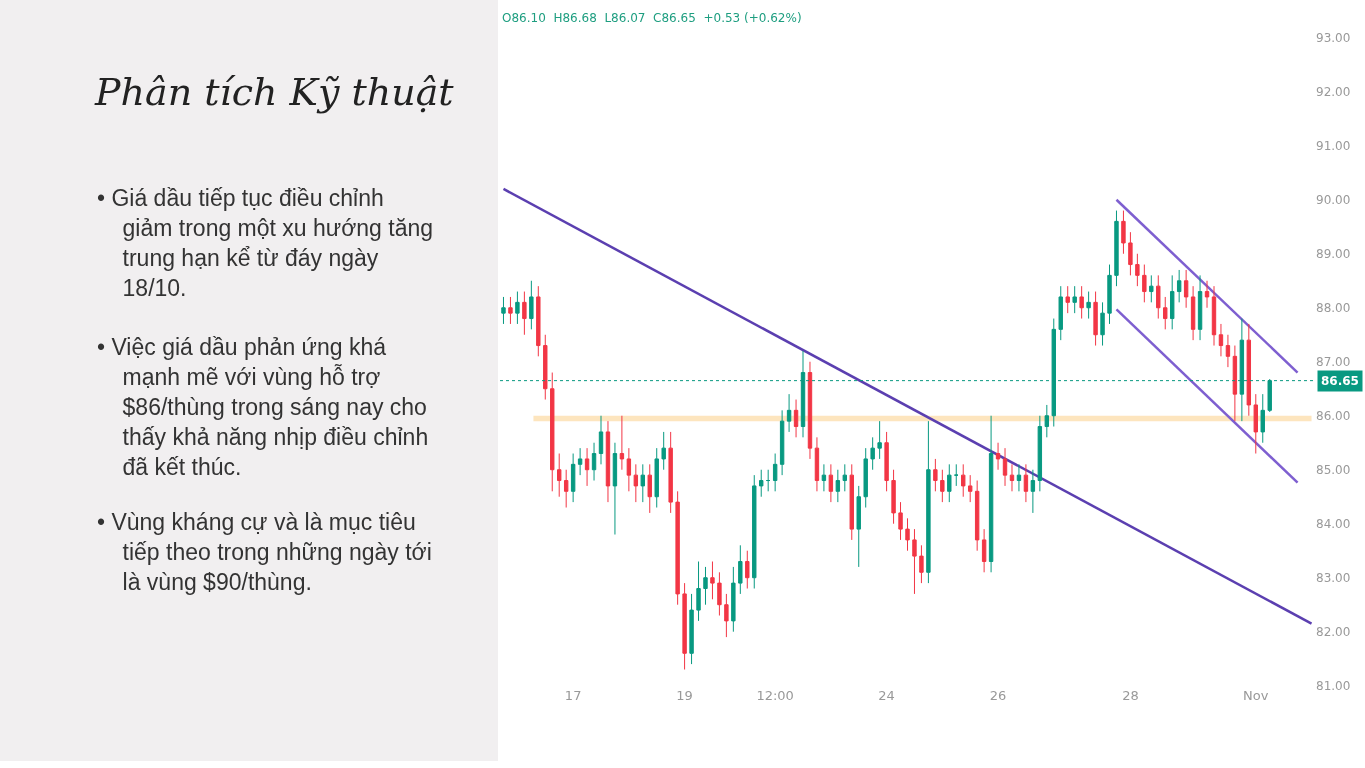 The height and width of the screenshot is (768, 1365). I want to click on y-tick-label: 82.00, so click(1333, 631).